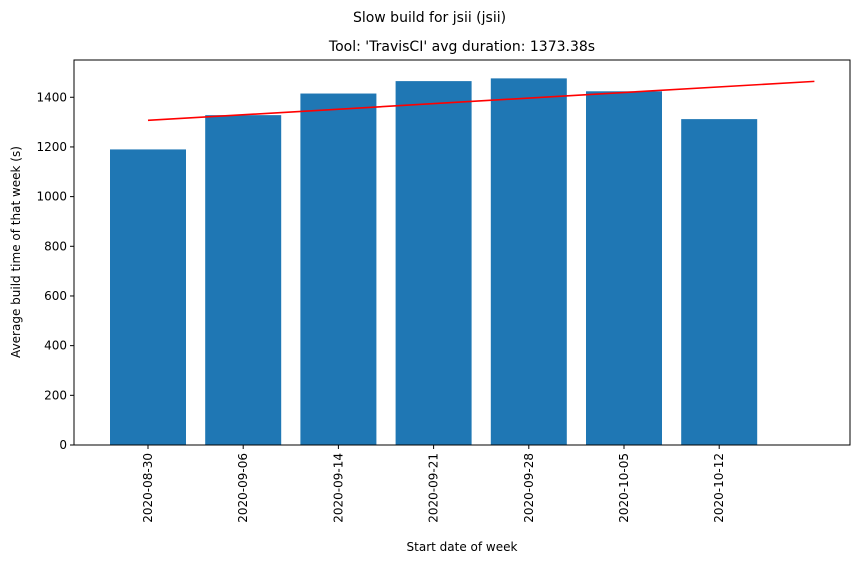 This screenshot has width=859, height=564. Describe the element at coordinates (243, 488) in the screenshot. I see `x-tick-label: 2020-09-06` at that location.